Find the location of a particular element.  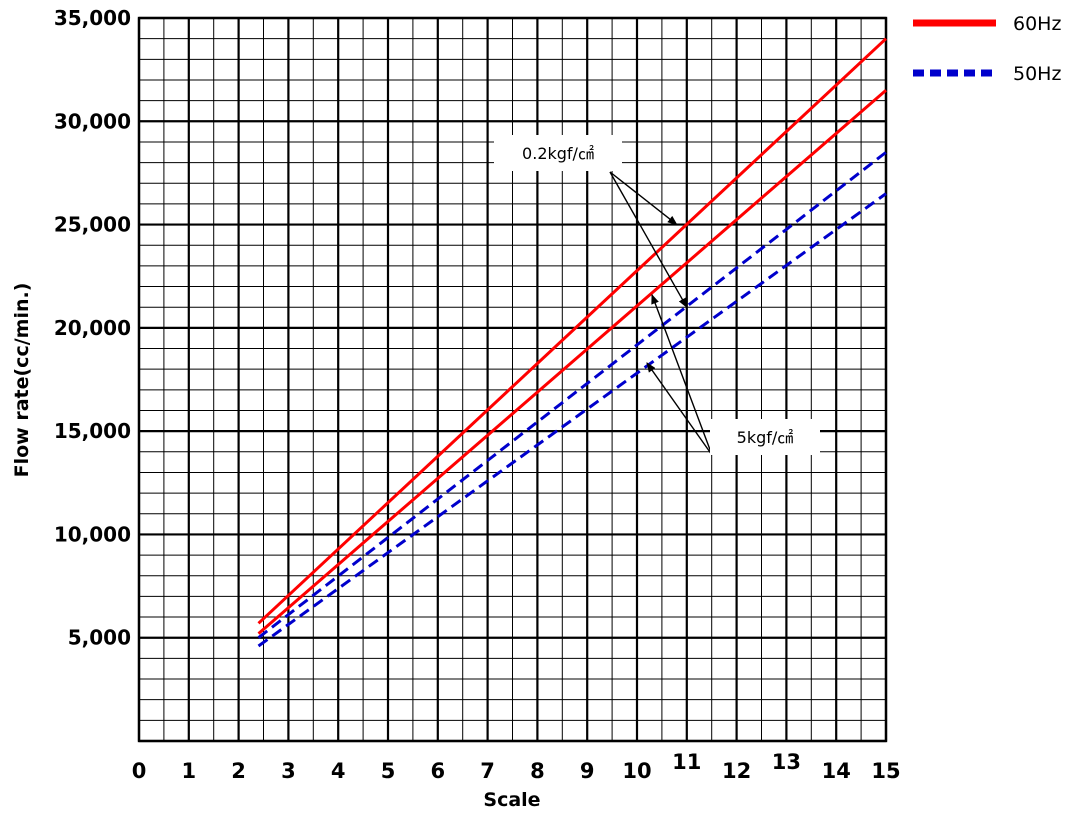

y-tick-label: 20,000 is located at coordinates (92, 328).